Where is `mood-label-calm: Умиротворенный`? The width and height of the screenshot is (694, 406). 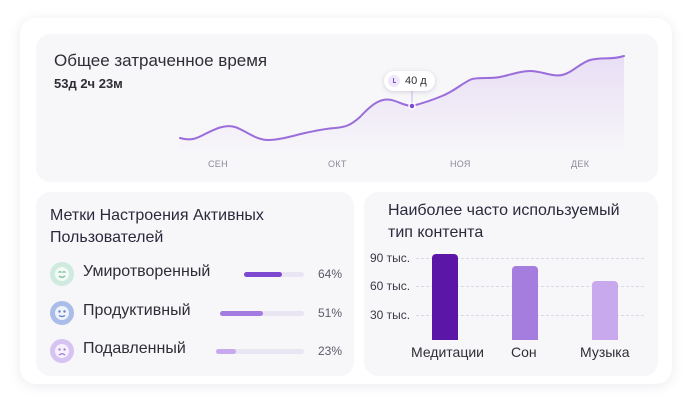
mood-label-calm: Умиротворенный is located at coordinates (147, 271).